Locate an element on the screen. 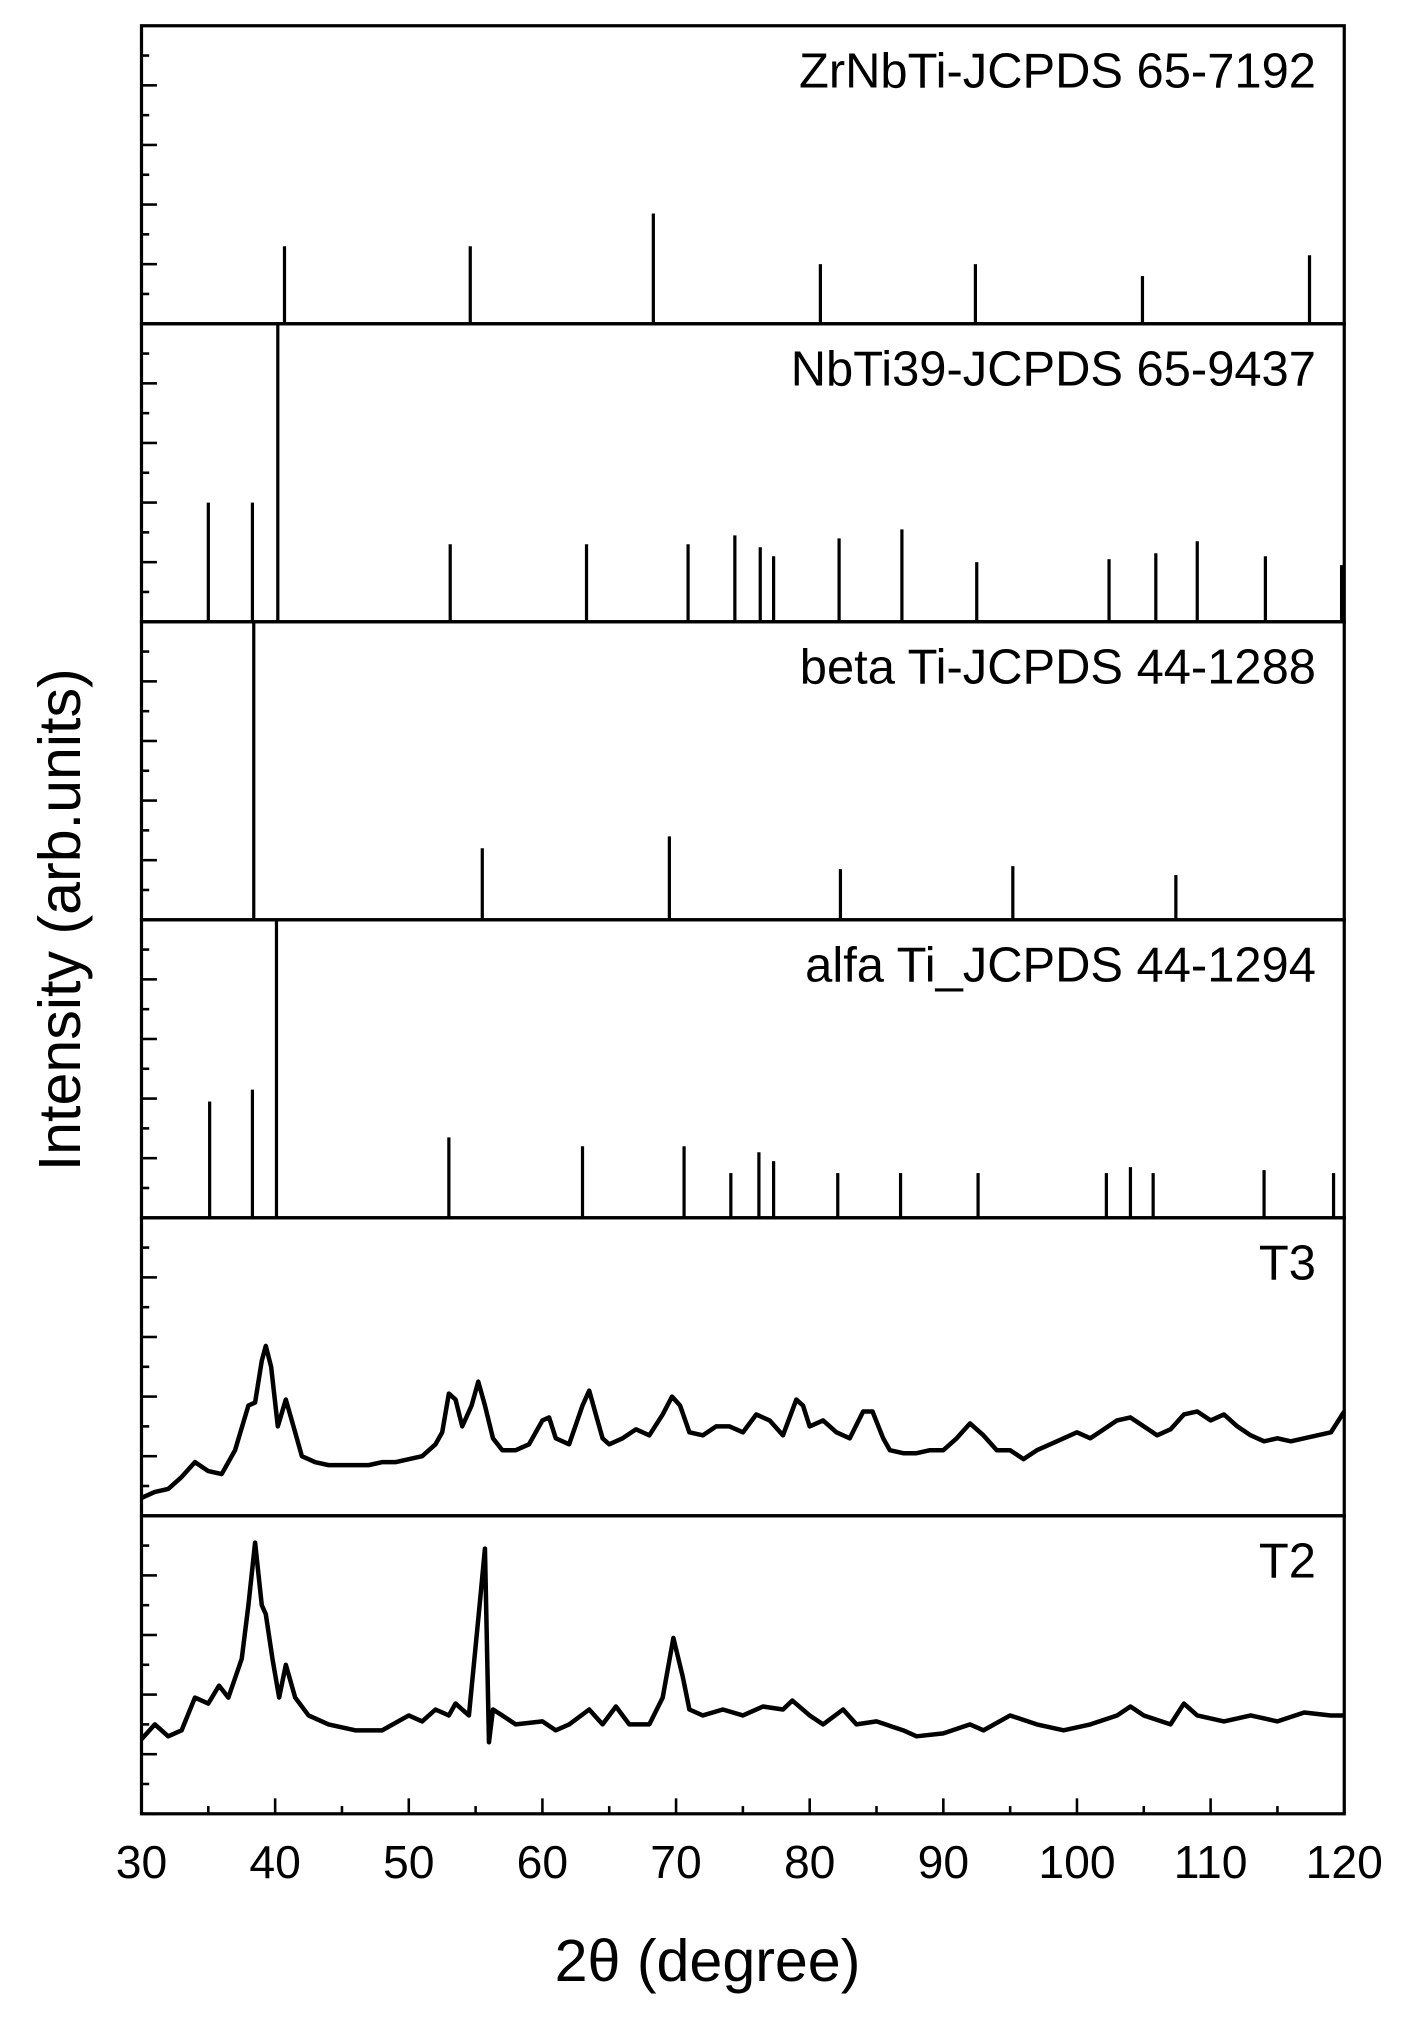 Image resolution: width=1415 pixels, height=2028 pixels. panel-label: T3 is located at coordinates (1287, 1264).